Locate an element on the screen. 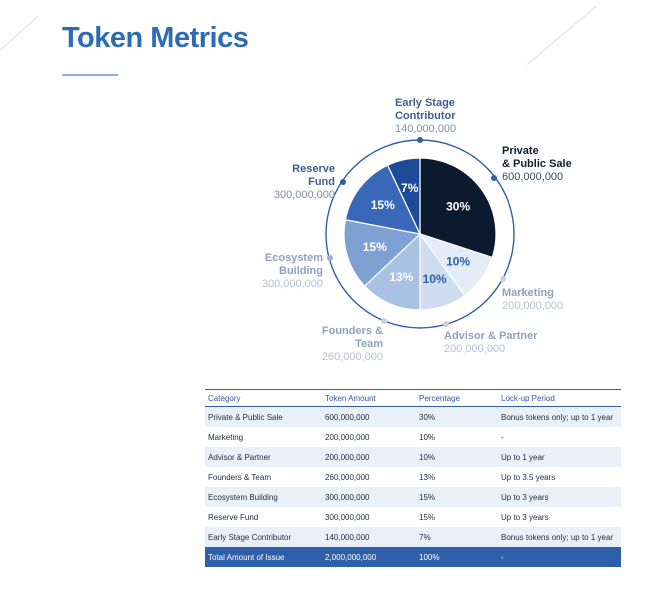 The height and width of the screenshot is (596, 666). label-reserve-fund: Reserve Fund 300,000,000 is located at coordinates (304, 182).